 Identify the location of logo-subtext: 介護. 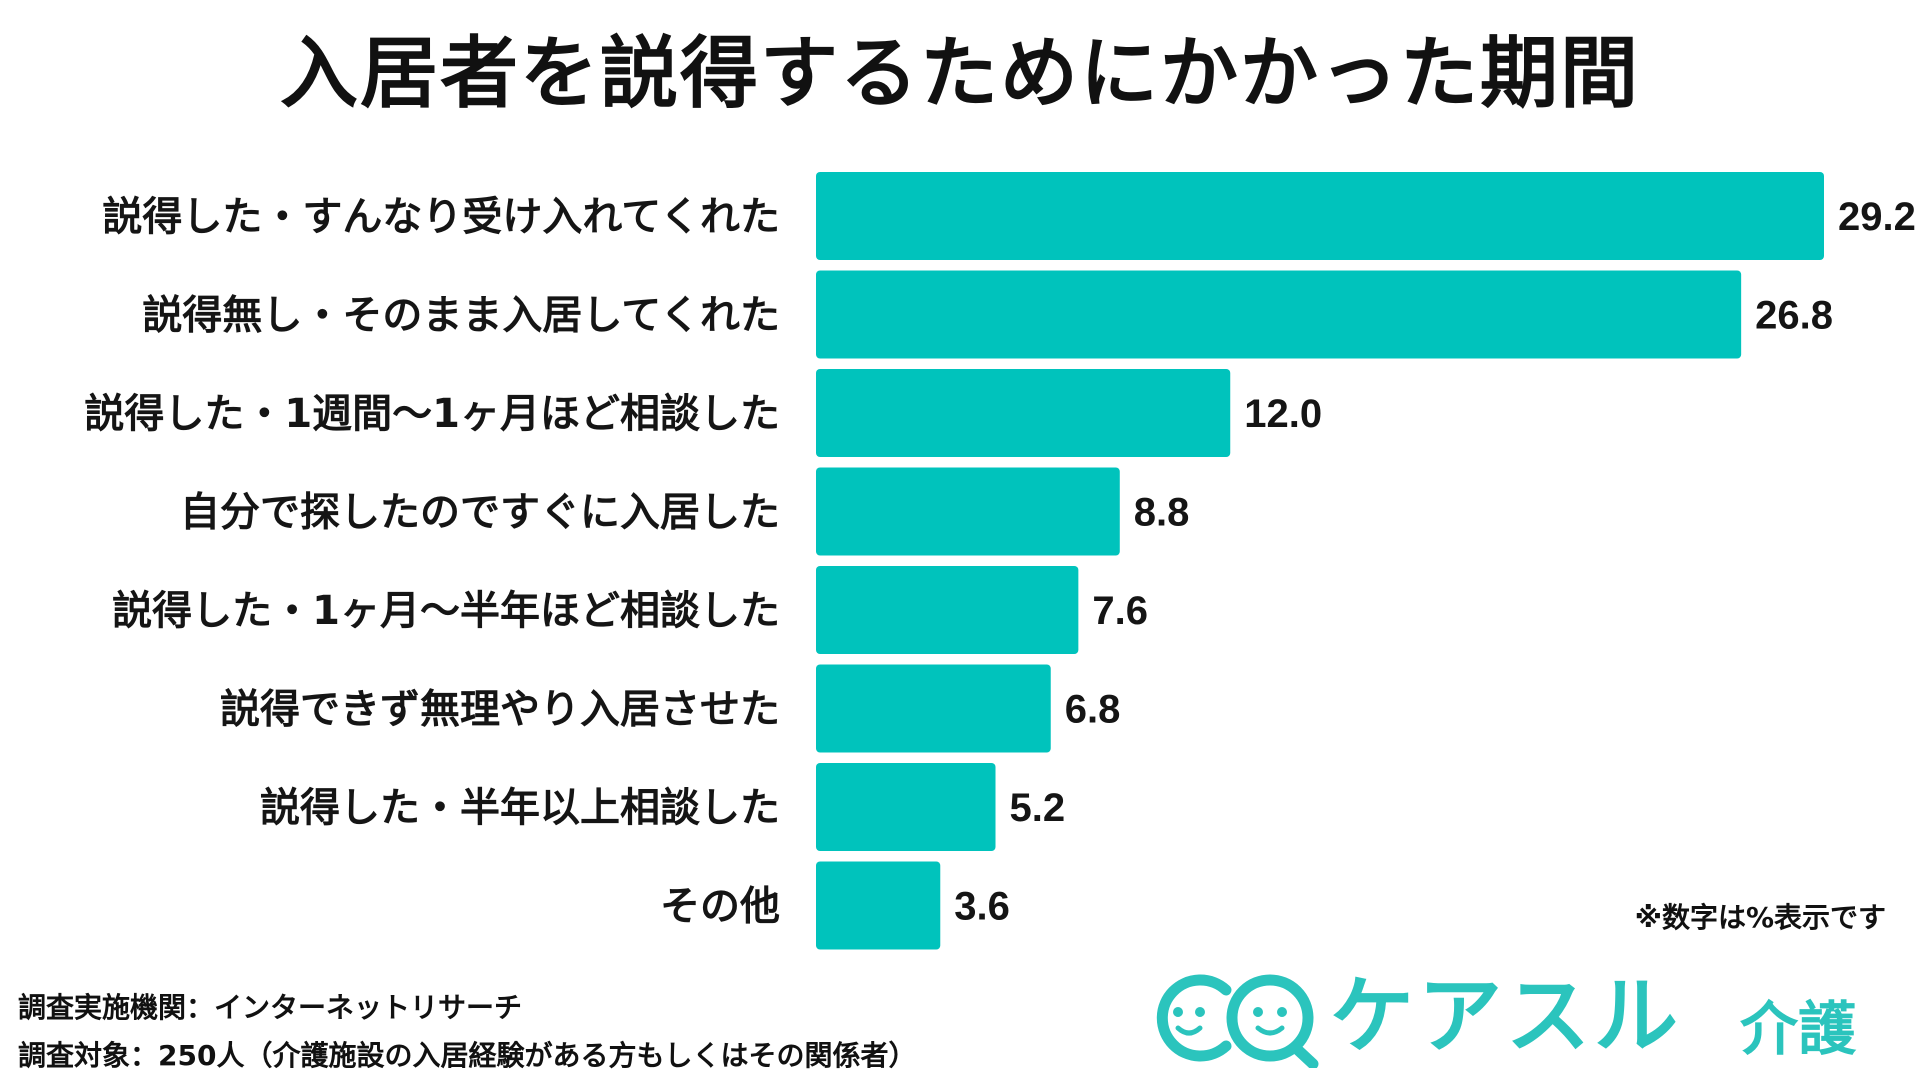
(1798, 1029).